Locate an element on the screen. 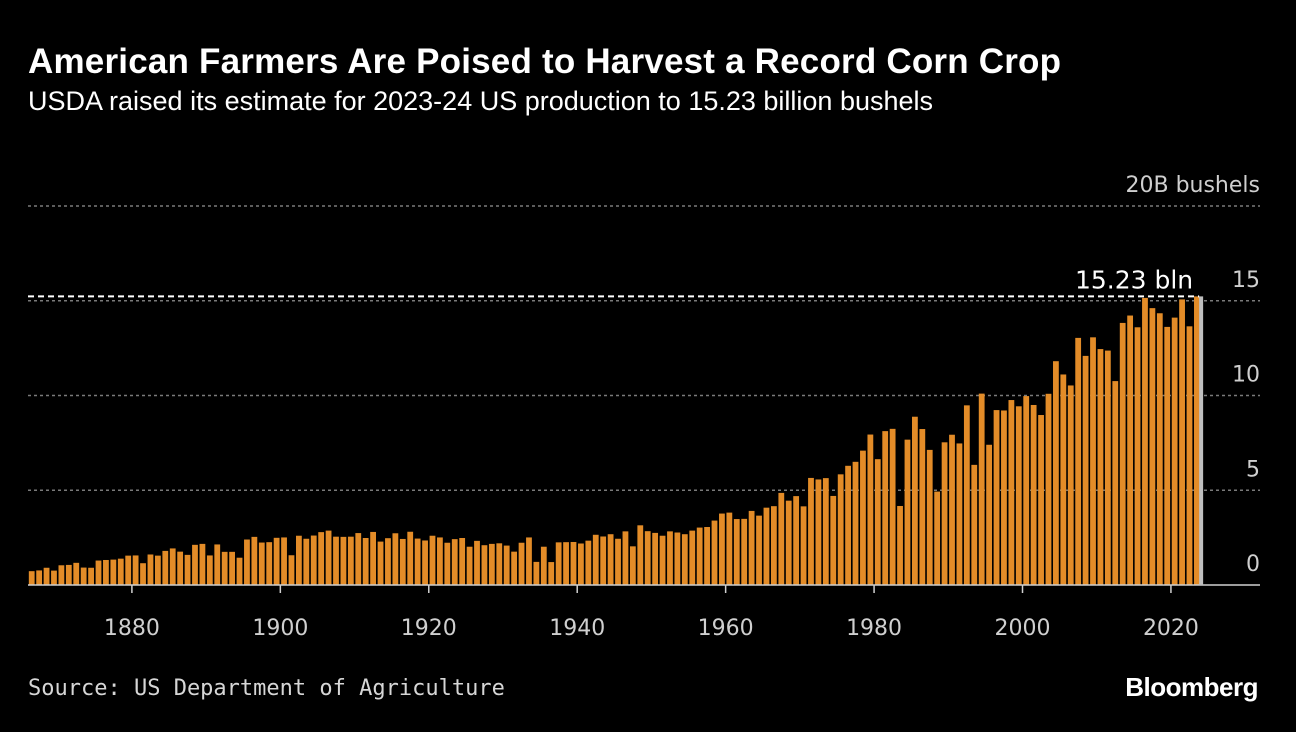  x-tick-label: 1980 is located at coordinates (874, 628).